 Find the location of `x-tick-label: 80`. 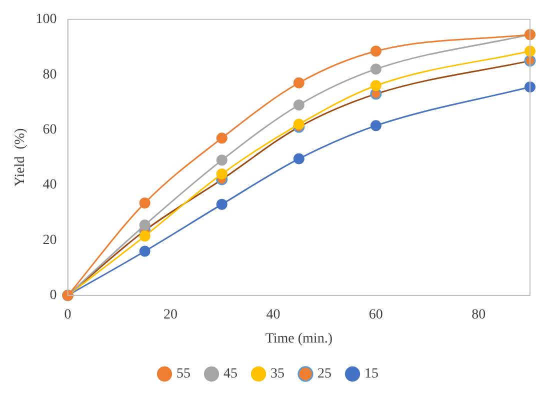

x-tick-label: 80 is located at coordinates (479, 314).